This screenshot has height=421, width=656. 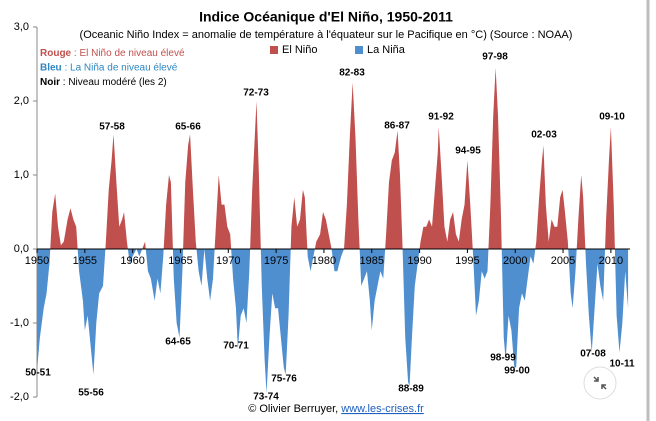 I want to click on y-tick-label: 3,0, so click(x=21, y=27).